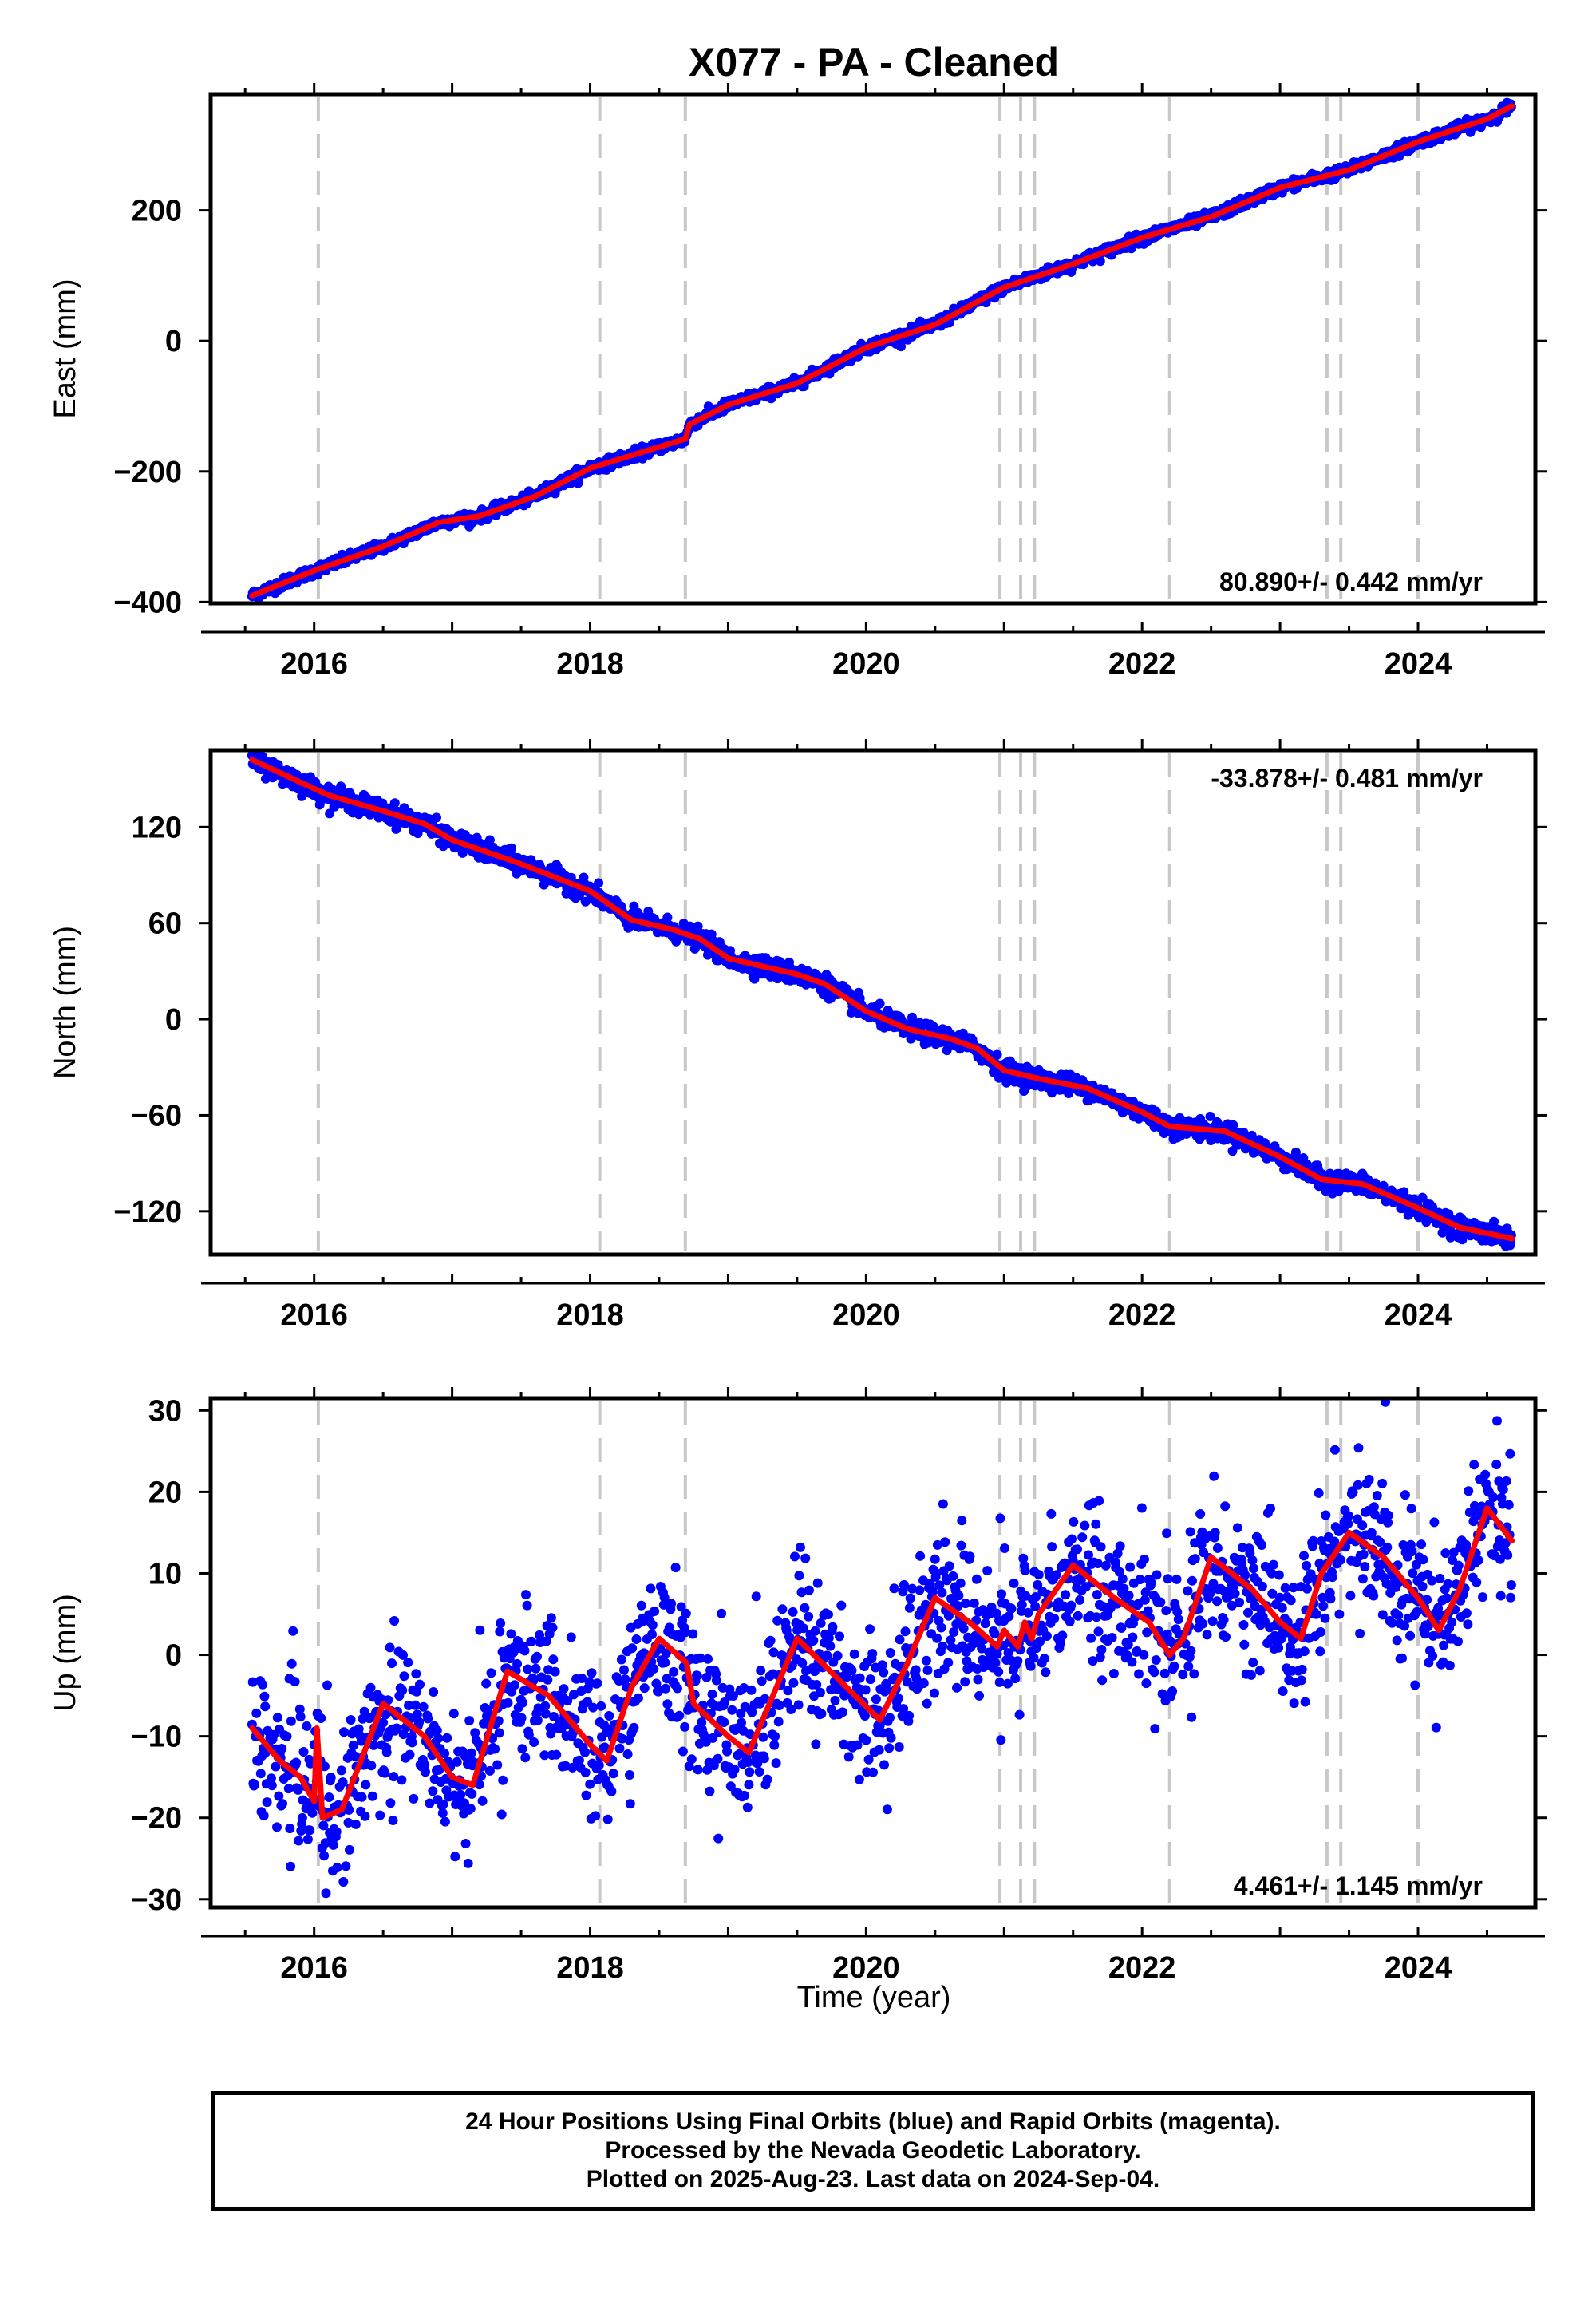 The width and height of the screenshot is (1596, 2316). What do you see at coordinates (156, 1115) in the screenshot?
I see `y-tick-label: −60` at bounding box center [156, 1115].